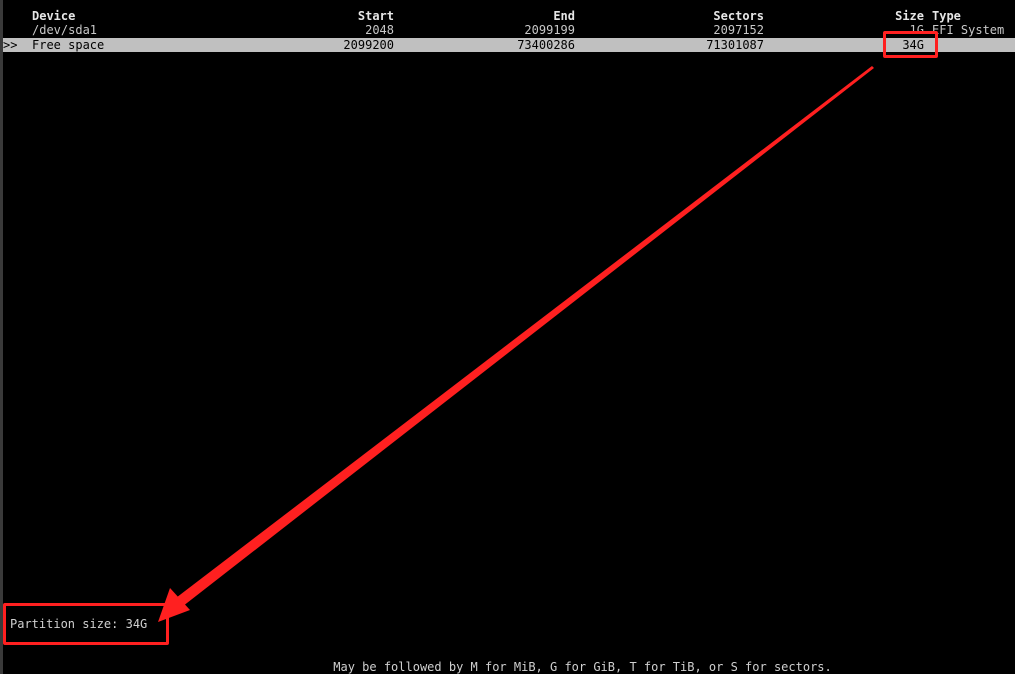 This screenshot has width=1015, height=674. Describe the element at coordinates (368, 45) in the screenshot. I see `row-start: 2099200` at that location.